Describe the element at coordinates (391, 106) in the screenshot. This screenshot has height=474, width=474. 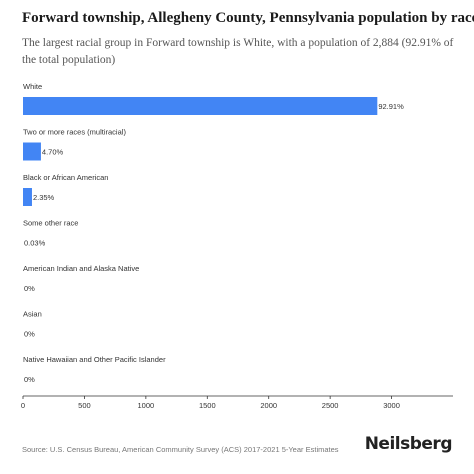
I see `data-label: 92.91%` at that location.